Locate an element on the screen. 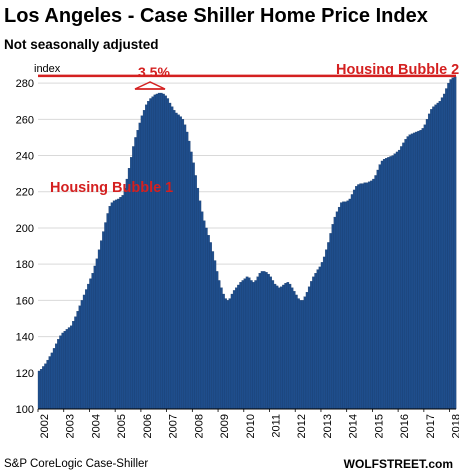 The image size is (459, 476). x-tick-label: 2006 is located at coordinates (148, 426).